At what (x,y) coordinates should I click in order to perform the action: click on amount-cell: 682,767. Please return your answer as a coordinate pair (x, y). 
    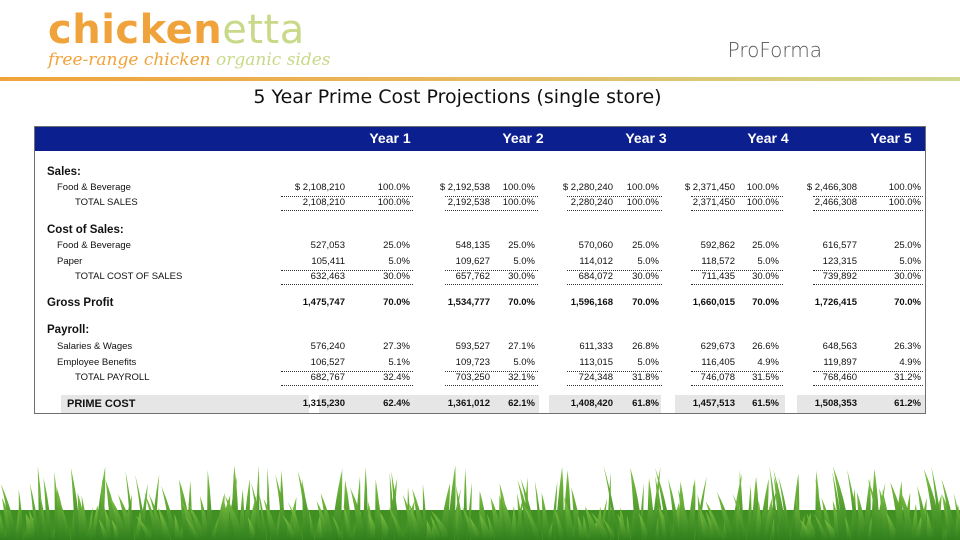
    Looking at the image, I should click on (327, 377).